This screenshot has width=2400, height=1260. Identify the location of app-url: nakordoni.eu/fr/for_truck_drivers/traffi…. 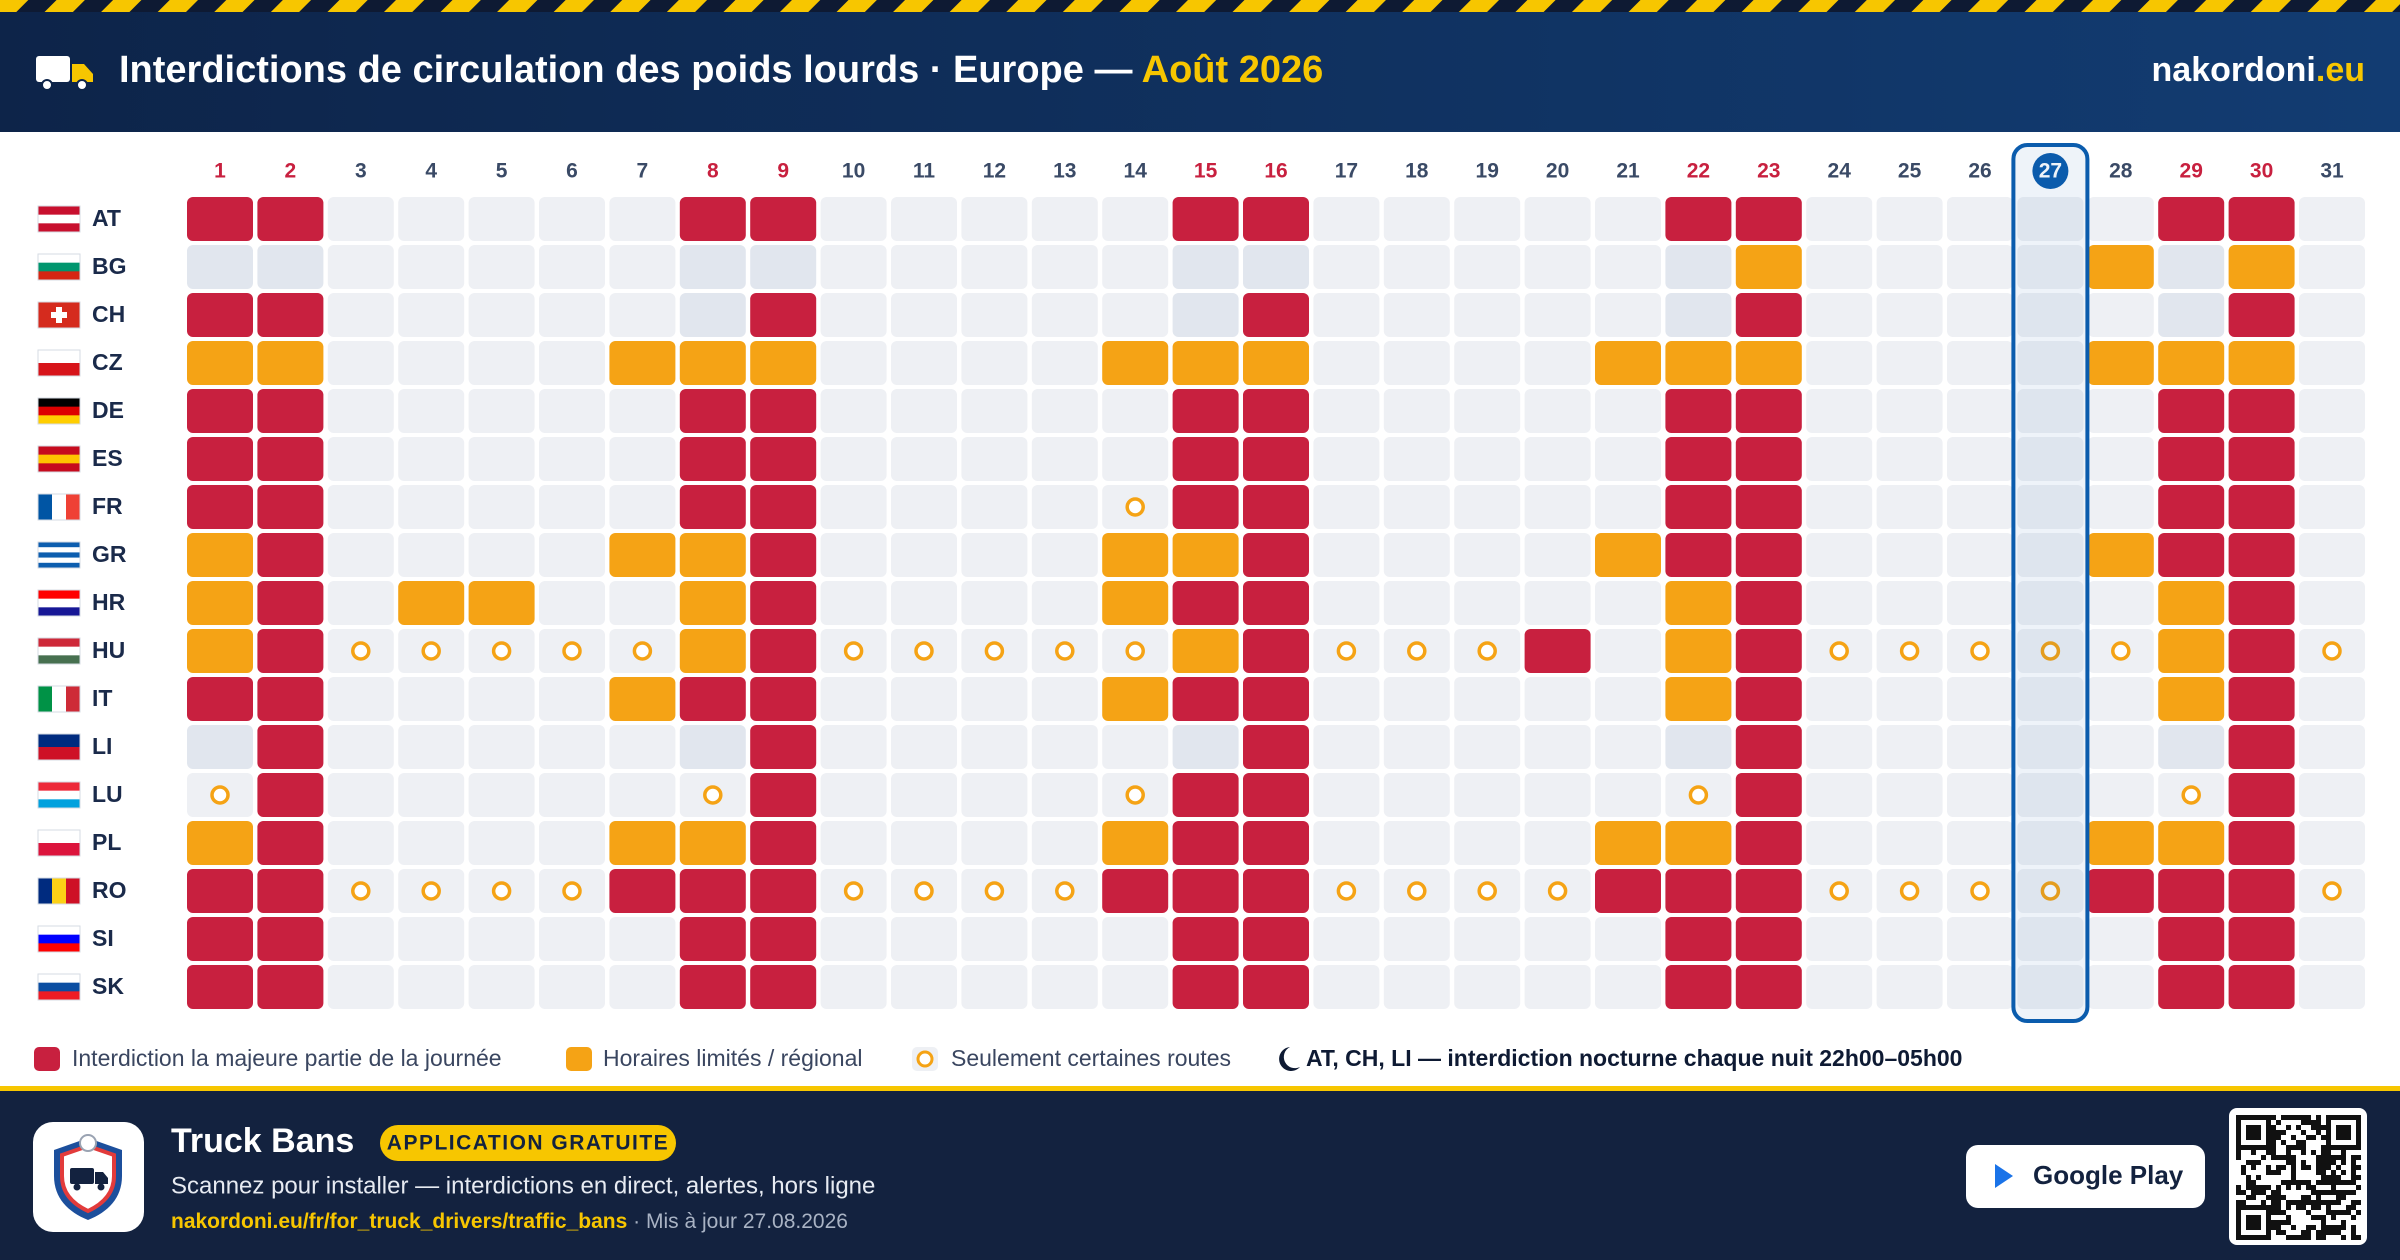
(399, 1221).